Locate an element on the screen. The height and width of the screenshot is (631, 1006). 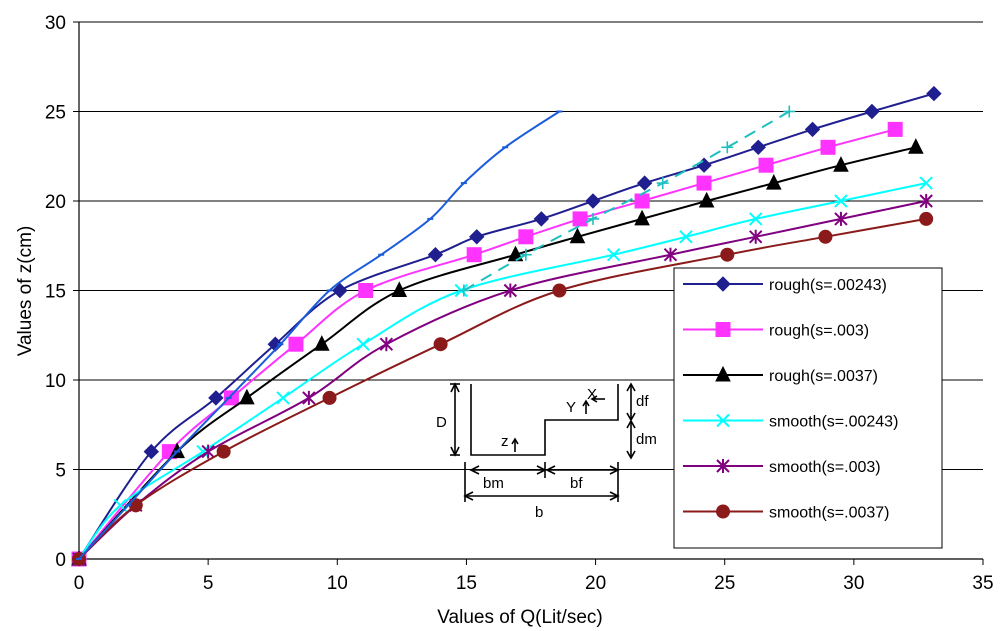
x-tick-label: 35 is located at coordinates (982, 583).